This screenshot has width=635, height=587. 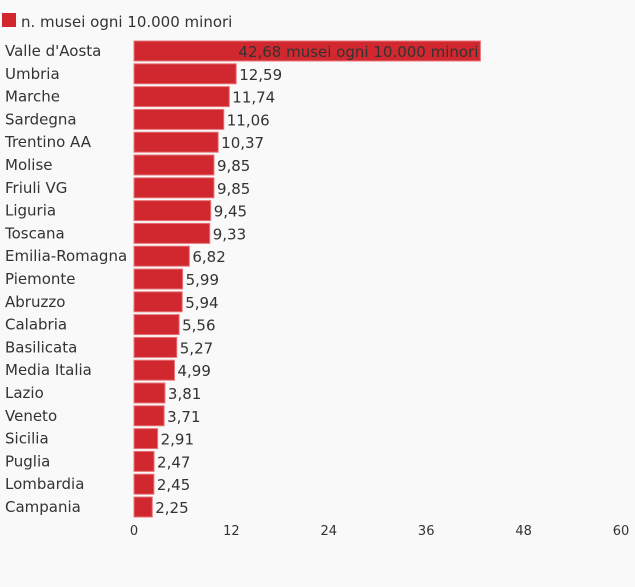 What do you see at coordinates (201, 303) in the screenshot?
I see `value-label: 5,94` at bounding box center [201, 303].